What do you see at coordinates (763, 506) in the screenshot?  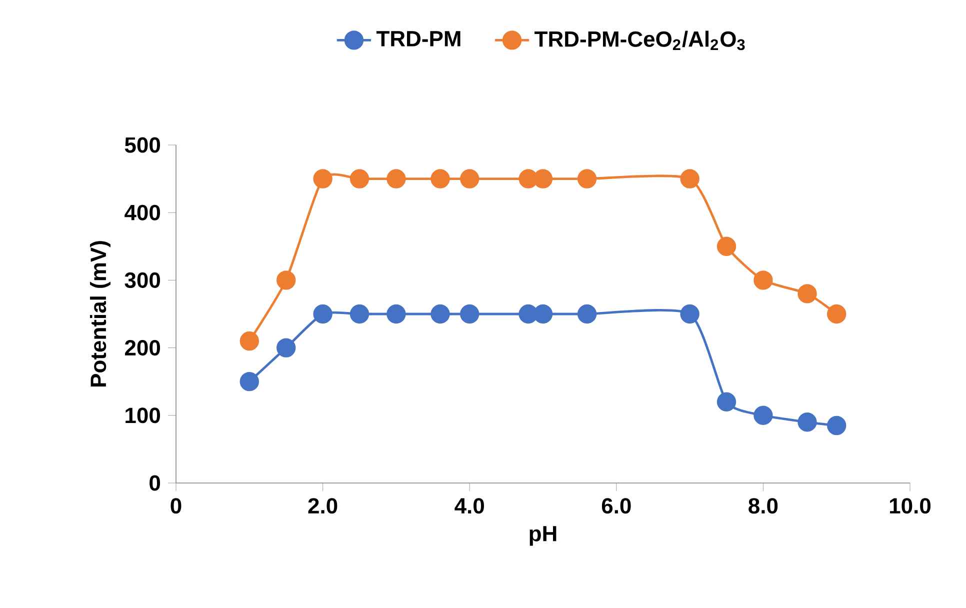 I see `x-tick-label: 8.0` at bounding box center [763, 506].